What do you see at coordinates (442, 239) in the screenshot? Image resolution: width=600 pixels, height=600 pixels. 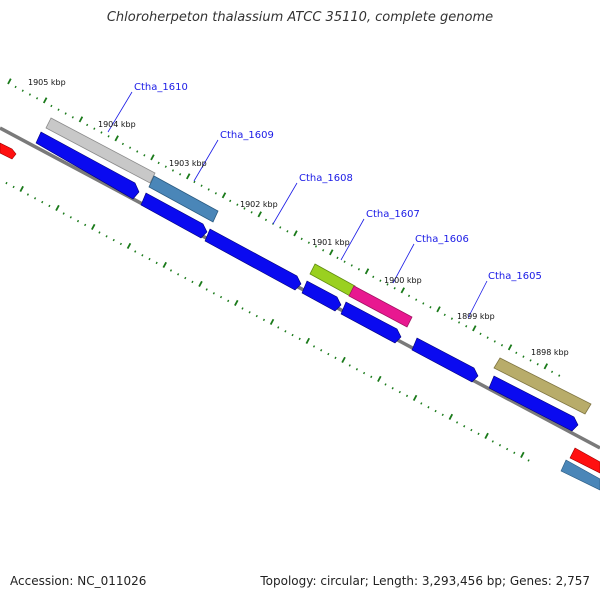 I see `gene-label-ctha-1606: Ctha_1606` at bounding box center [442, 239].